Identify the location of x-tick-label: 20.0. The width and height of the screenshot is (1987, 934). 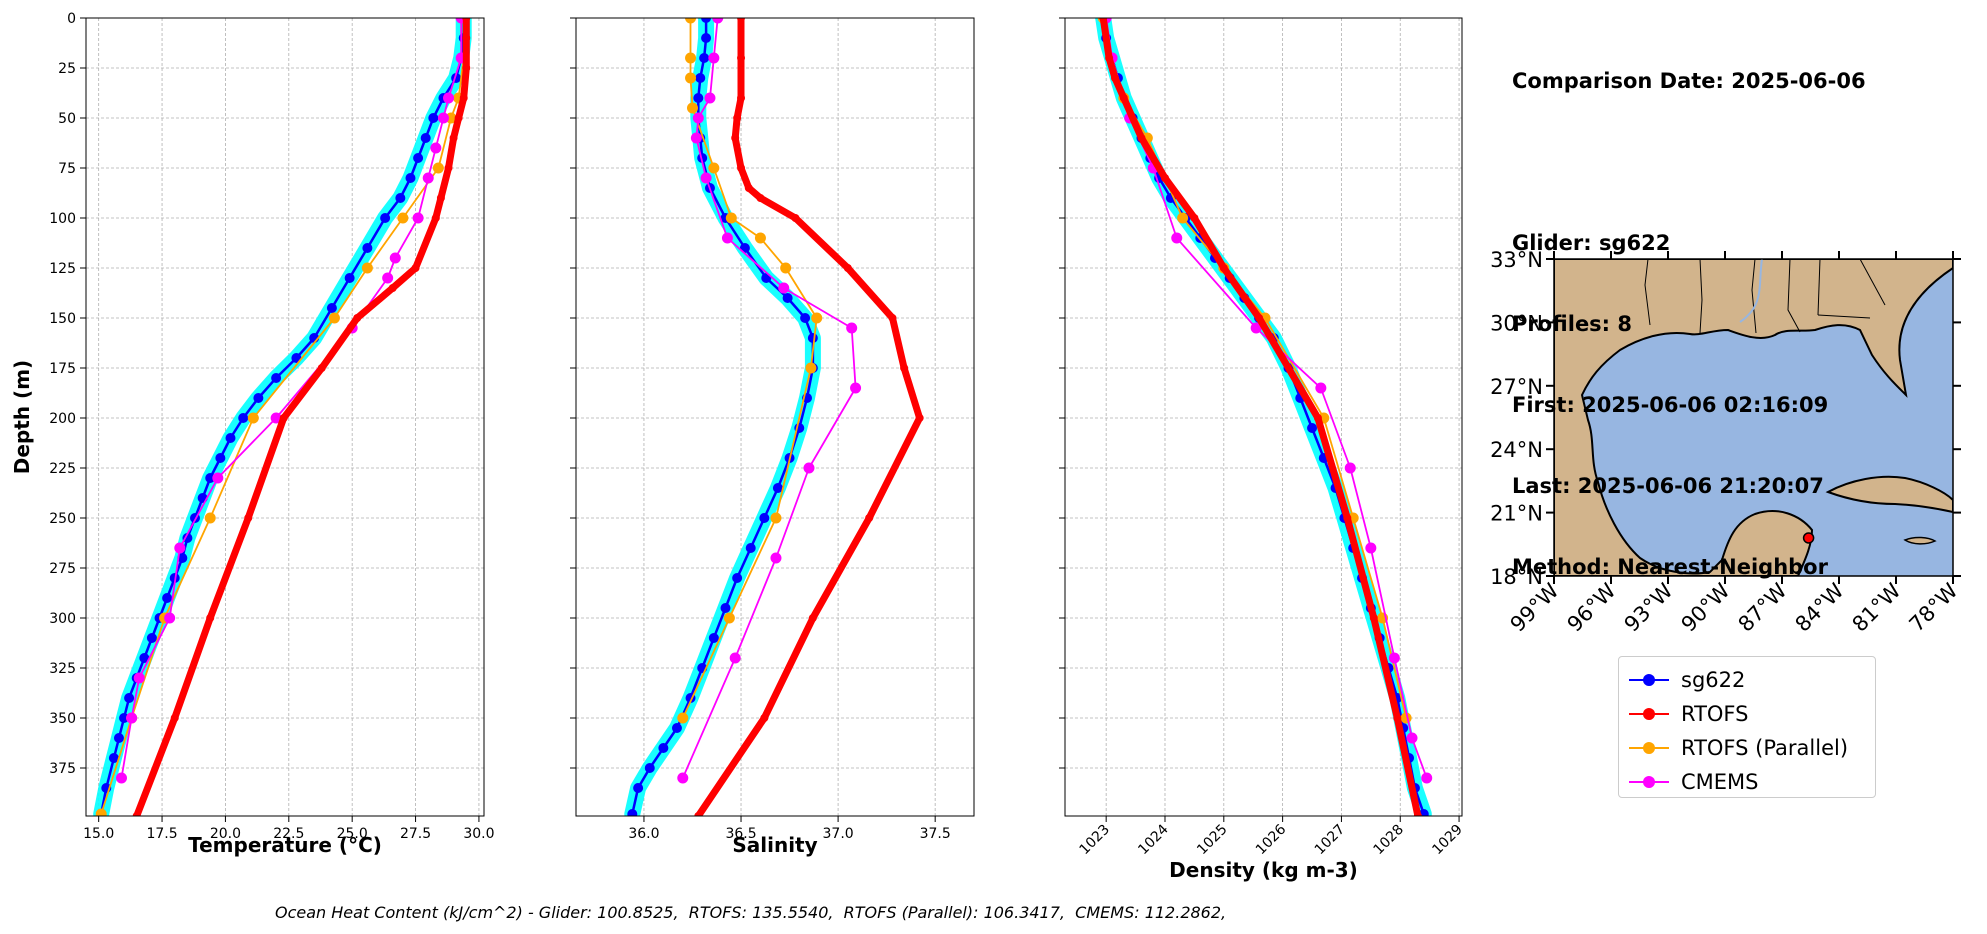
(225, 834).